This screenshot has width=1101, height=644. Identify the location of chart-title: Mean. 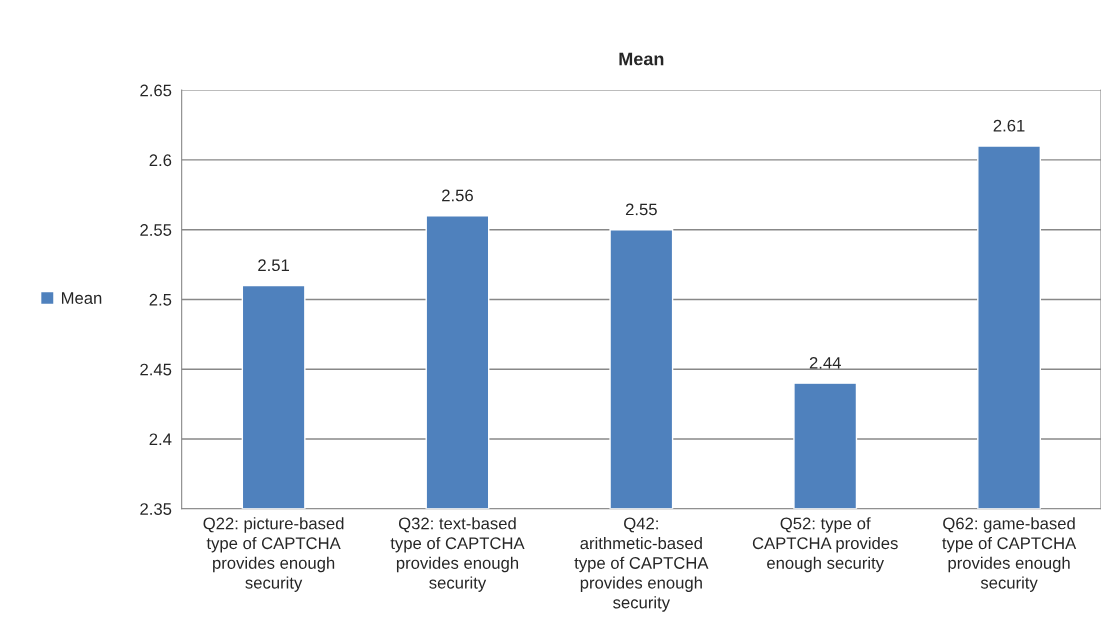
(641, 59).